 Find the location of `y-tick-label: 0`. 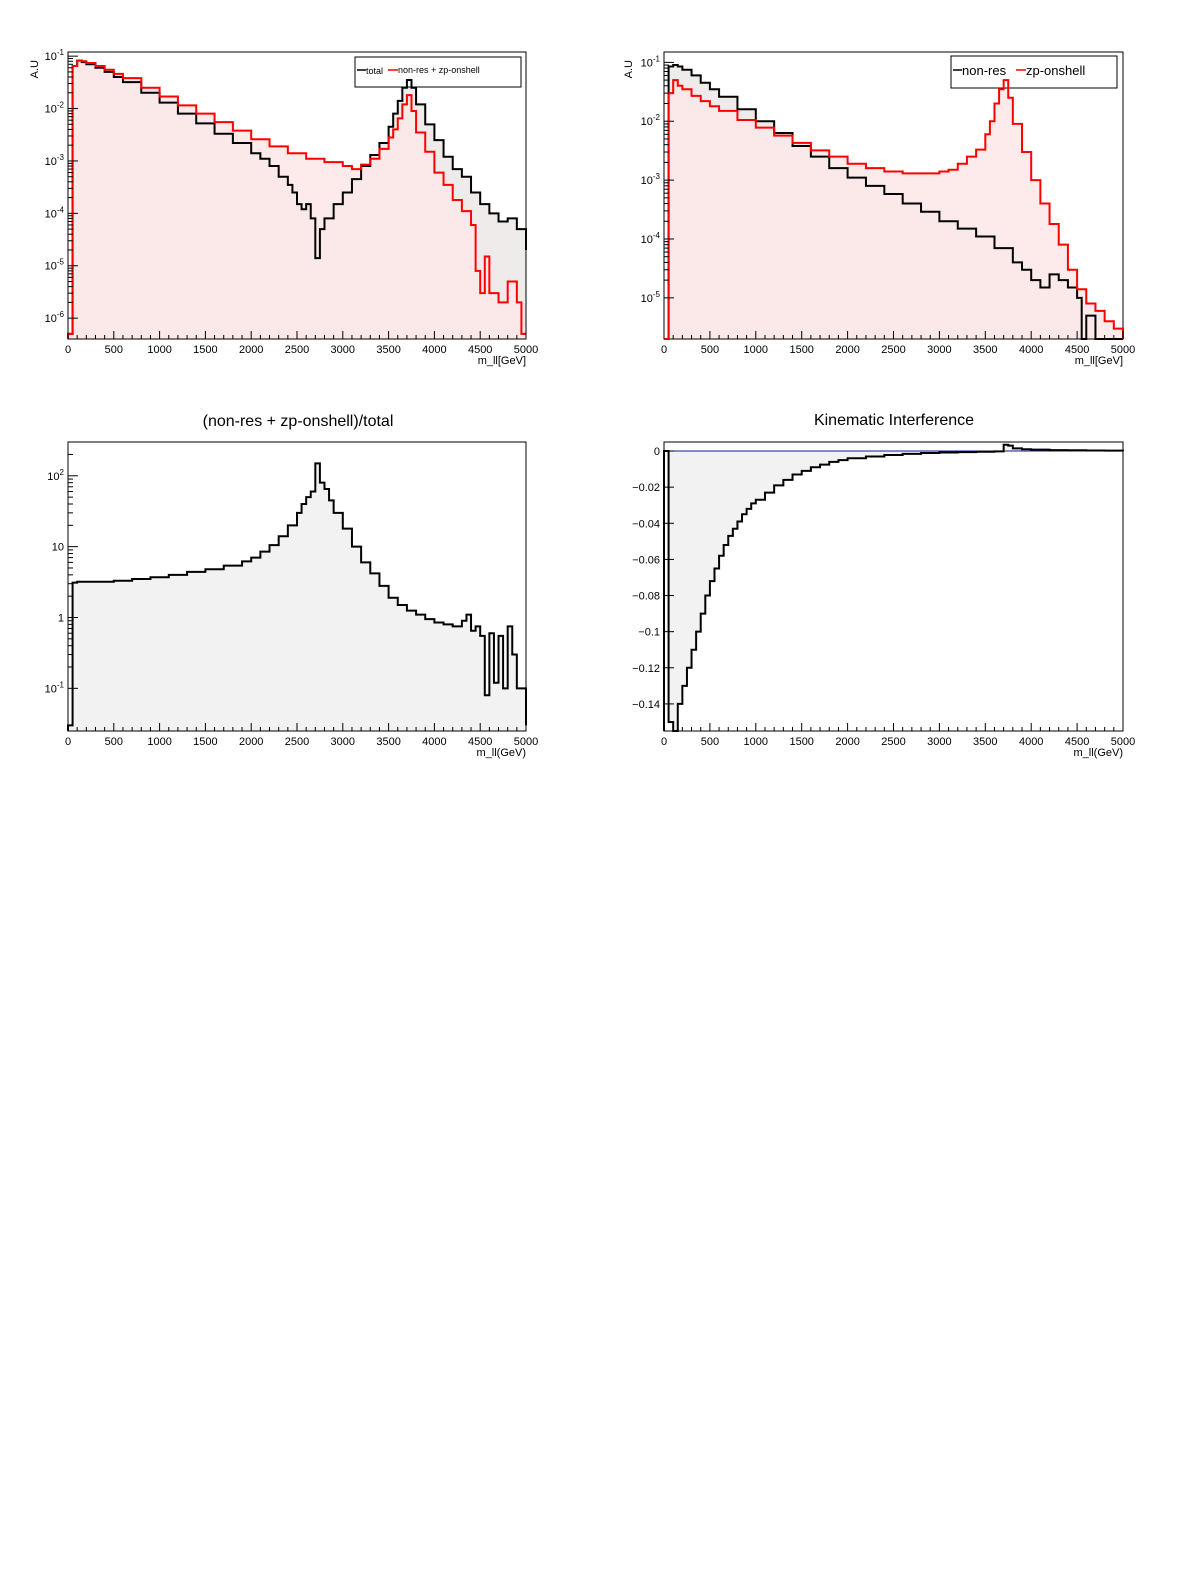

y-tick-label: 0 is located at coordinates (657, 452).